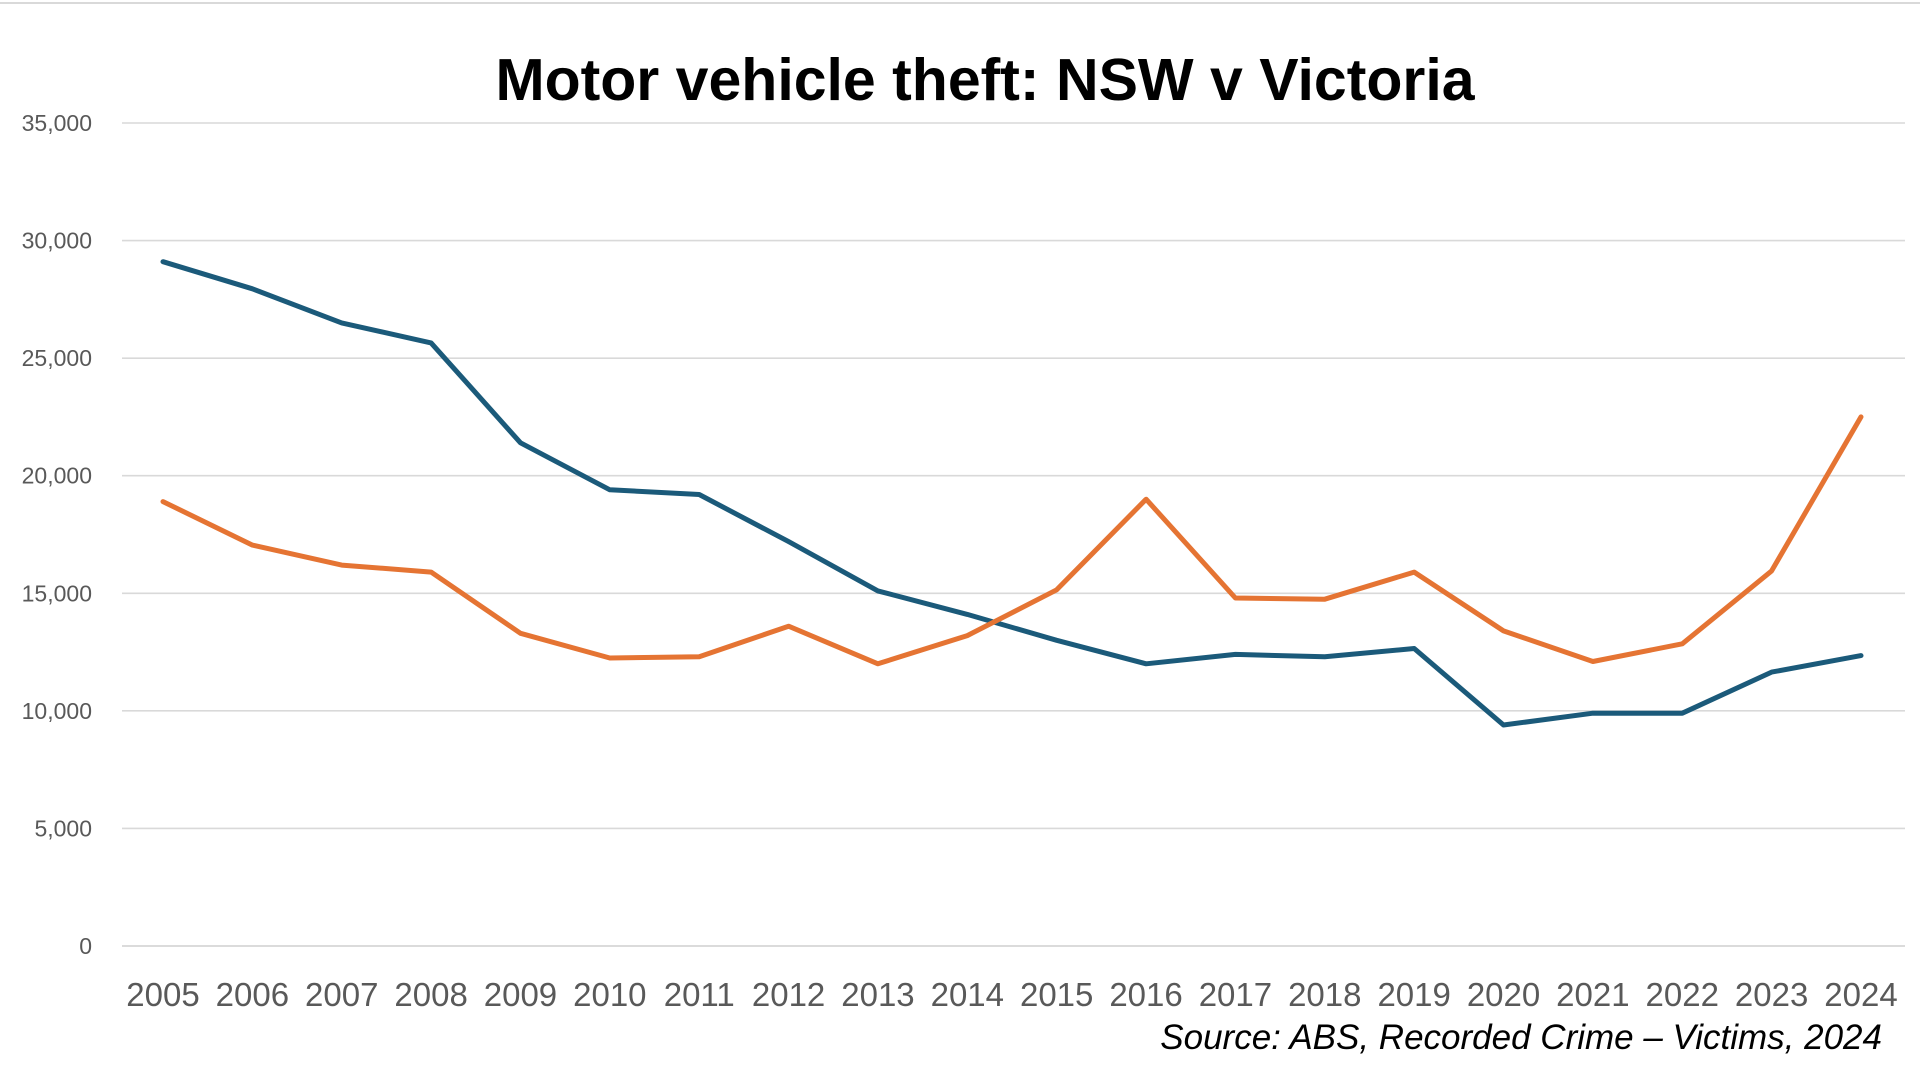 This screenshot has width=1920, height=1080. Describe the element at coordinates (1503, 994) in the screenshot. I see `x-tick-label: 2020` at that location.